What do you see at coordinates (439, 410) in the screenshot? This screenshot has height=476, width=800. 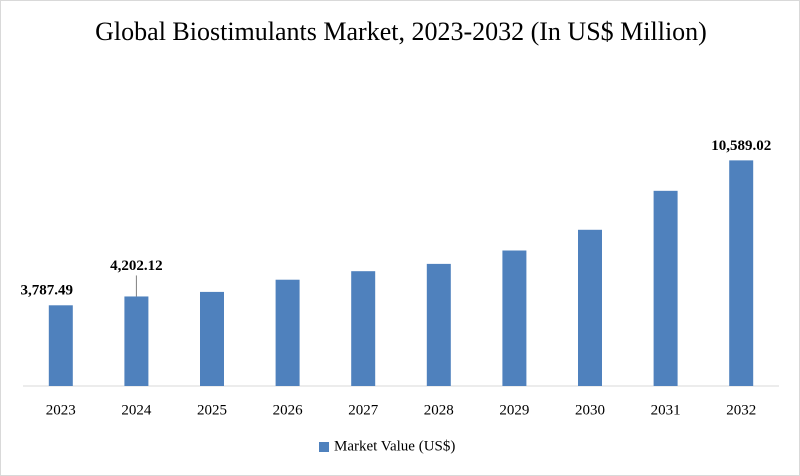 I see `x-tick-label: 2028` at bounding box center [439, 410].